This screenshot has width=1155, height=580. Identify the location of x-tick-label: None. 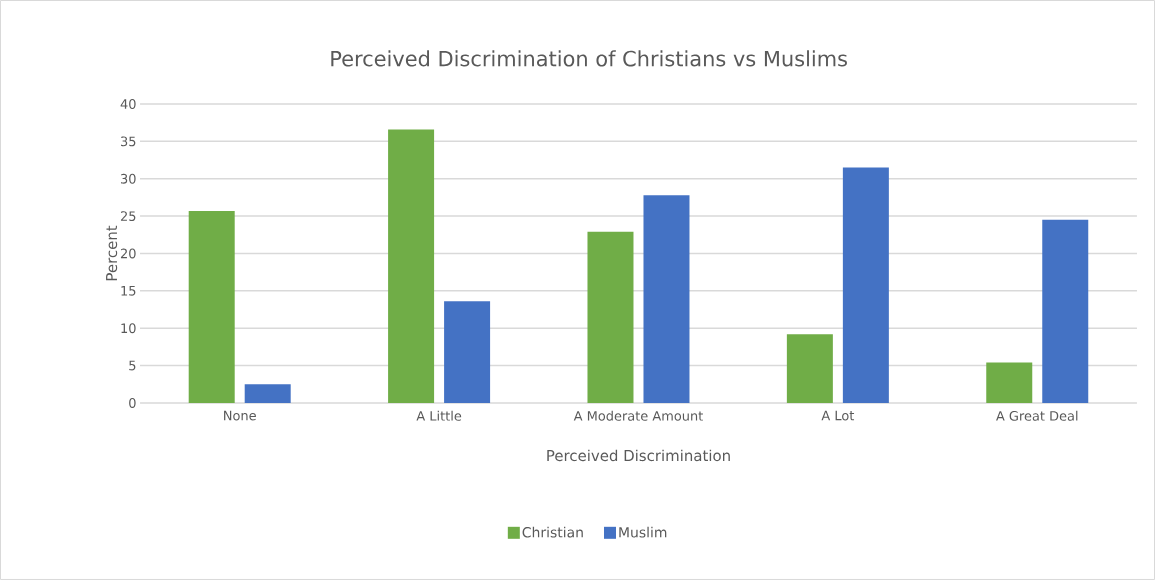
(240, 415).